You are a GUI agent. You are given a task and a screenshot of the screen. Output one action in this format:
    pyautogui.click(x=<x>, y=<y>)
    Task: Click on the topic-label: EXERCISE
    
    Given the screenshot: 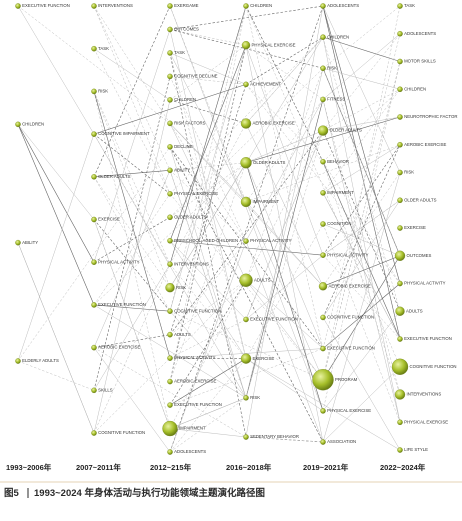 What is the action you would take?
    pyautogui.click(x=264, y=358)
    